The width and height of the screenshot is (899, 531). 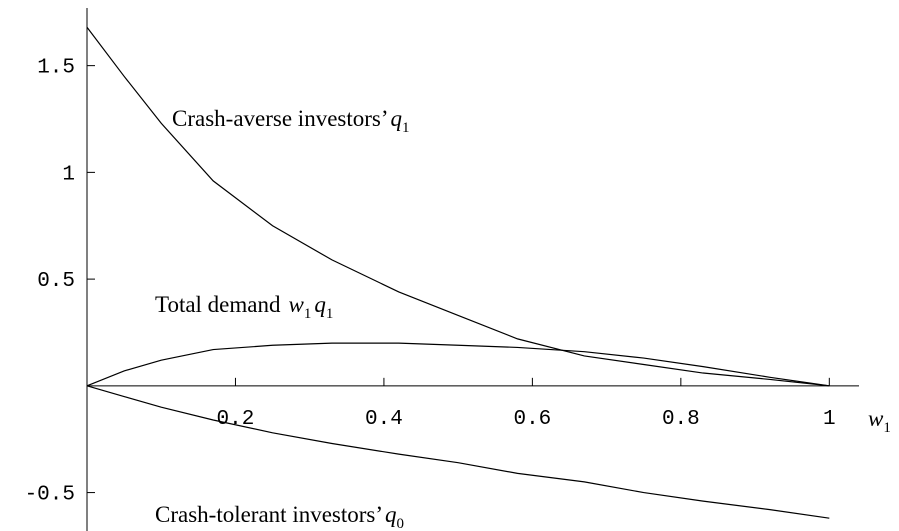 What do you see at coordinates (829, 419) in the screenshot?
I see `x-tick-label: 1` at bounding box center [829, 419].